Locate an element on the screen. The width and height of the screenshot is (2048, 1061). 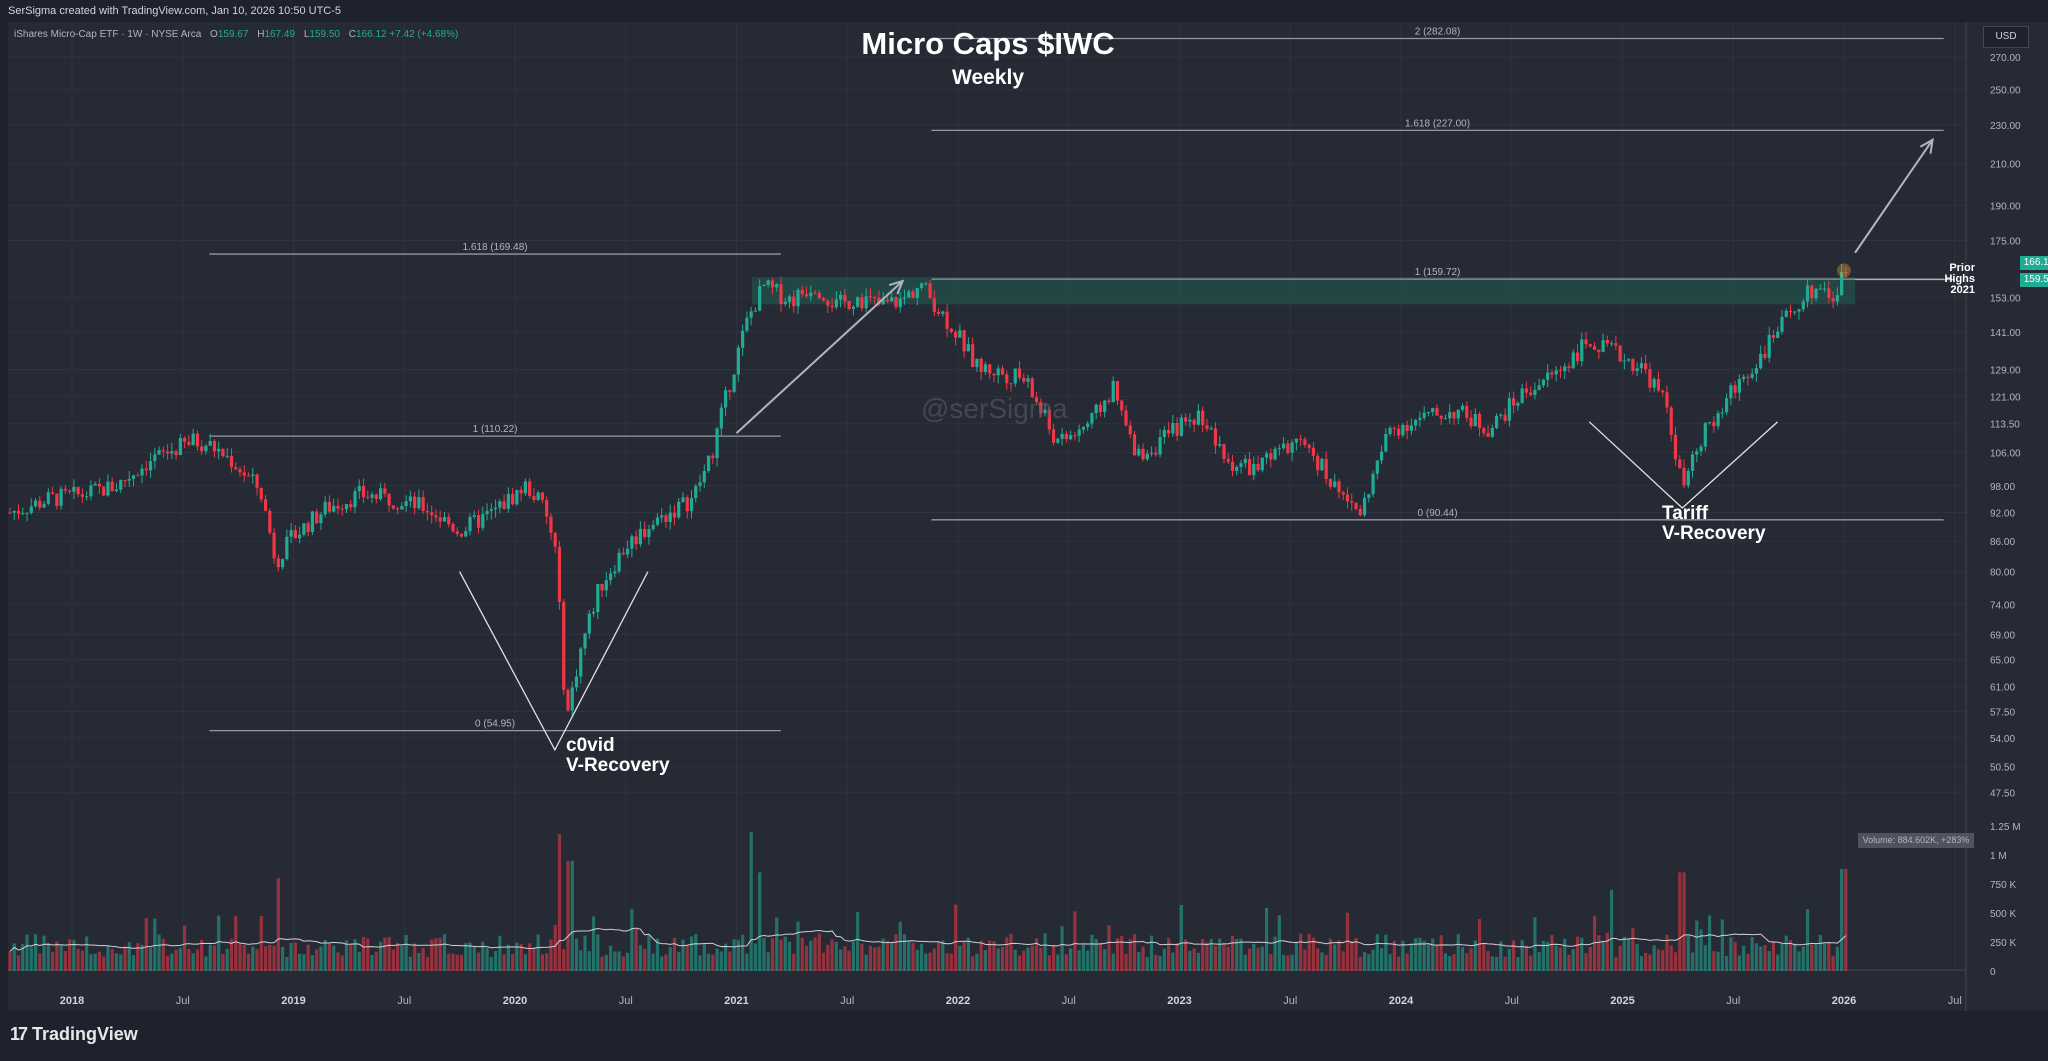
tradingview-brand: TradingView is located at coordinates (85, 1034).